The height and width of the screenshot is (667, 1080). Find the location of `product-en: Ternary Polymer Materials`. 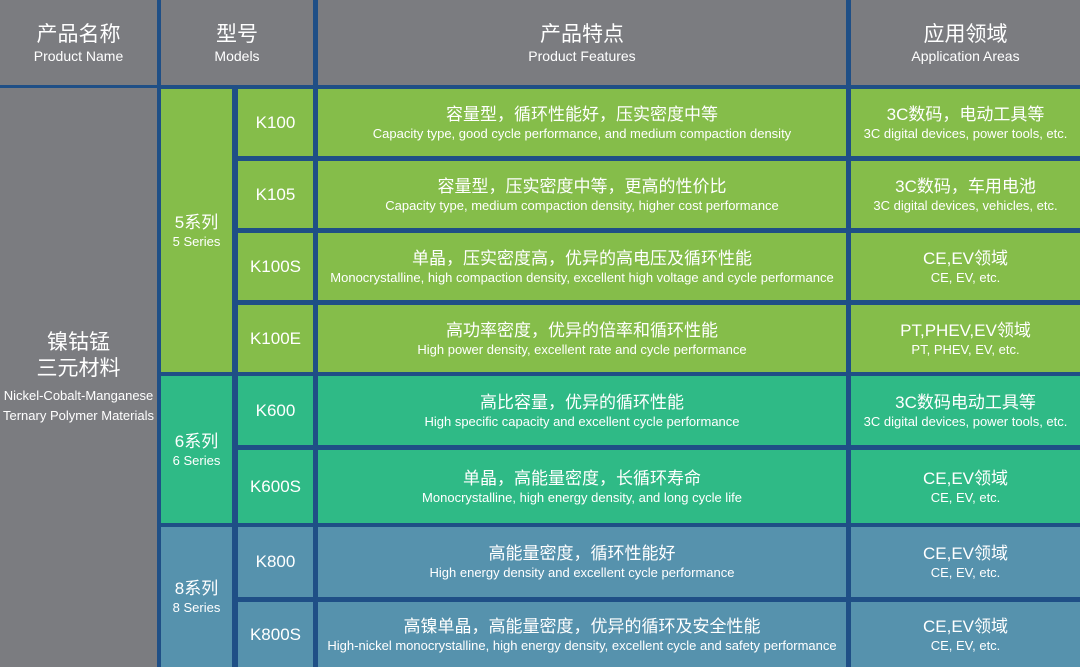

product-en: Ternary Polymer Materials is located at coordinates (78, 415).